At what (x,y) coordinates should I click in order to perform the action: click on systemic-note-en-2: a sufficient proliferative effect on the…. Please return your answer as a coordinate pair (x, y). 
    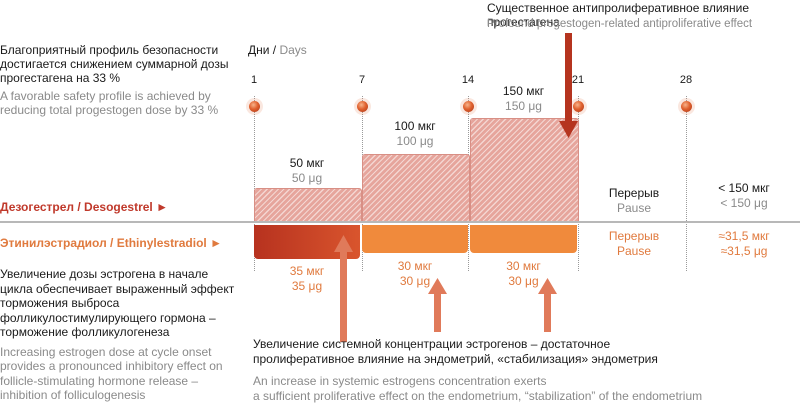
    Looking at the image, I should click on (478, 396).